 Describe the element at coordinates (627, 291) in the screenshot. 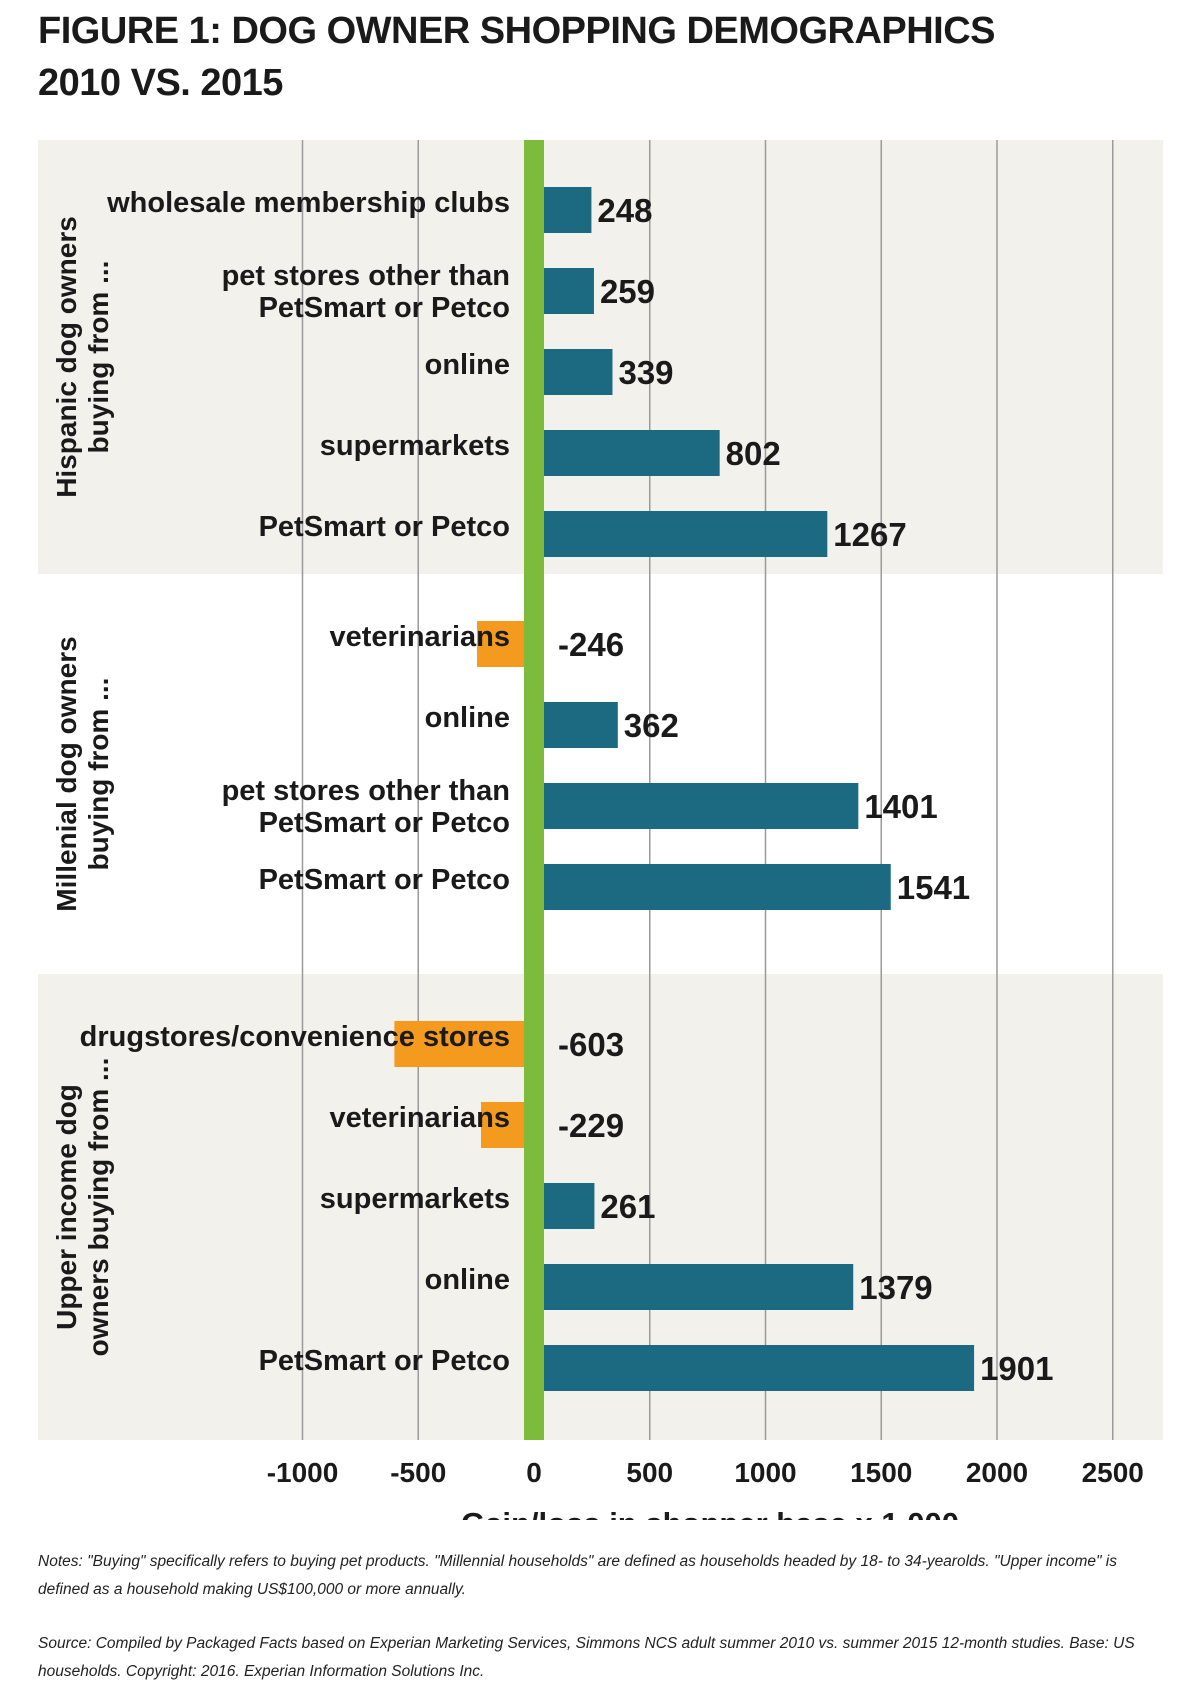

I see `value-label-0-1: 259` at that location.